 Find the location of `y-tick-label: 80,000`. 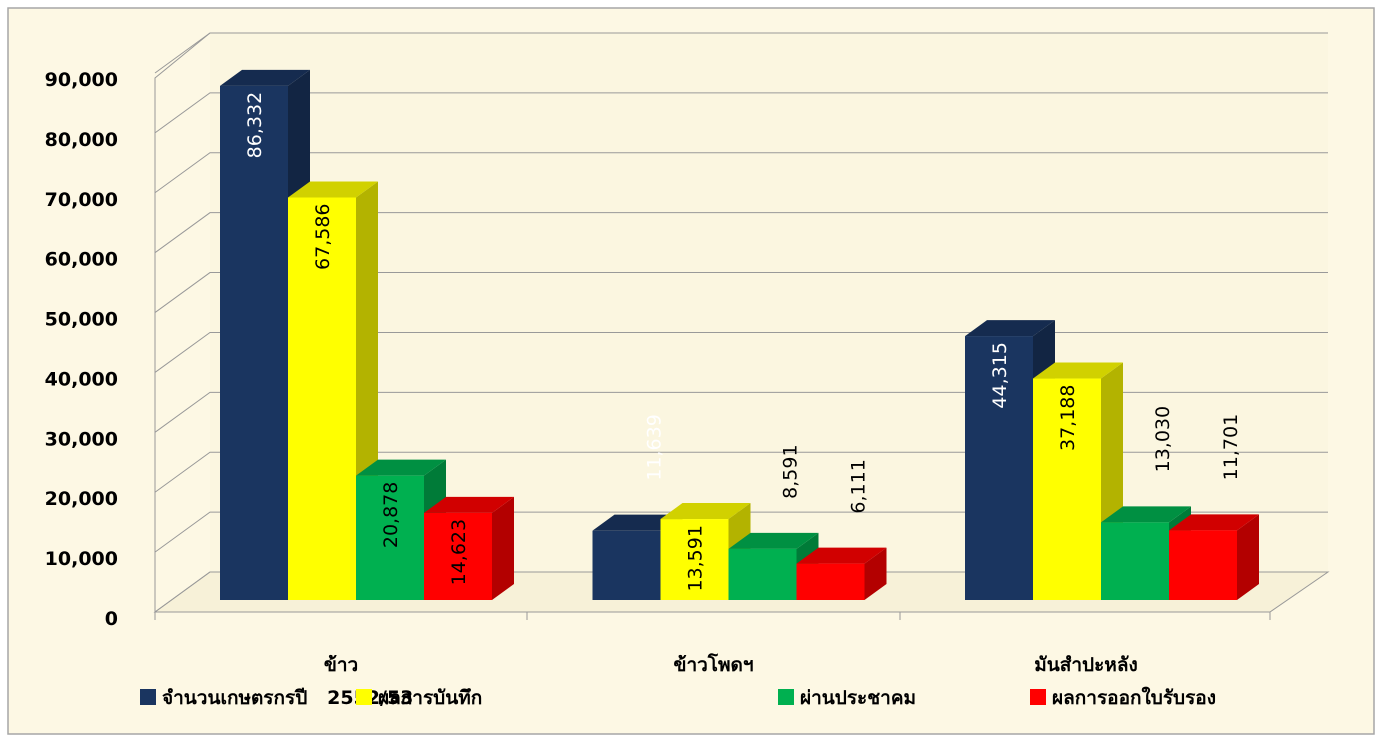

y-tick-label: 80,000 is located at coordinates (81, 140).